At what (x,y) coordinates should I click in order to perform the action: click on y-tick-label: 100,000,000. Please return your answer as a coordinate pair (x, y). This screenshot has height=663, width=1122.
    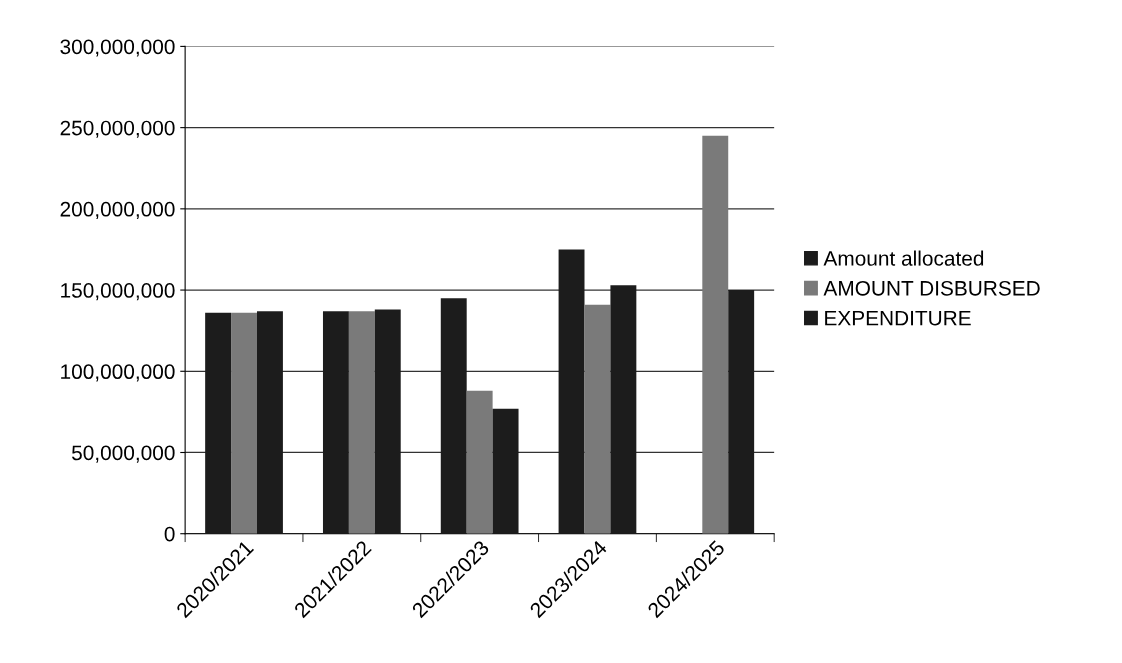
    Looking at the image, I should click on (118, 373).